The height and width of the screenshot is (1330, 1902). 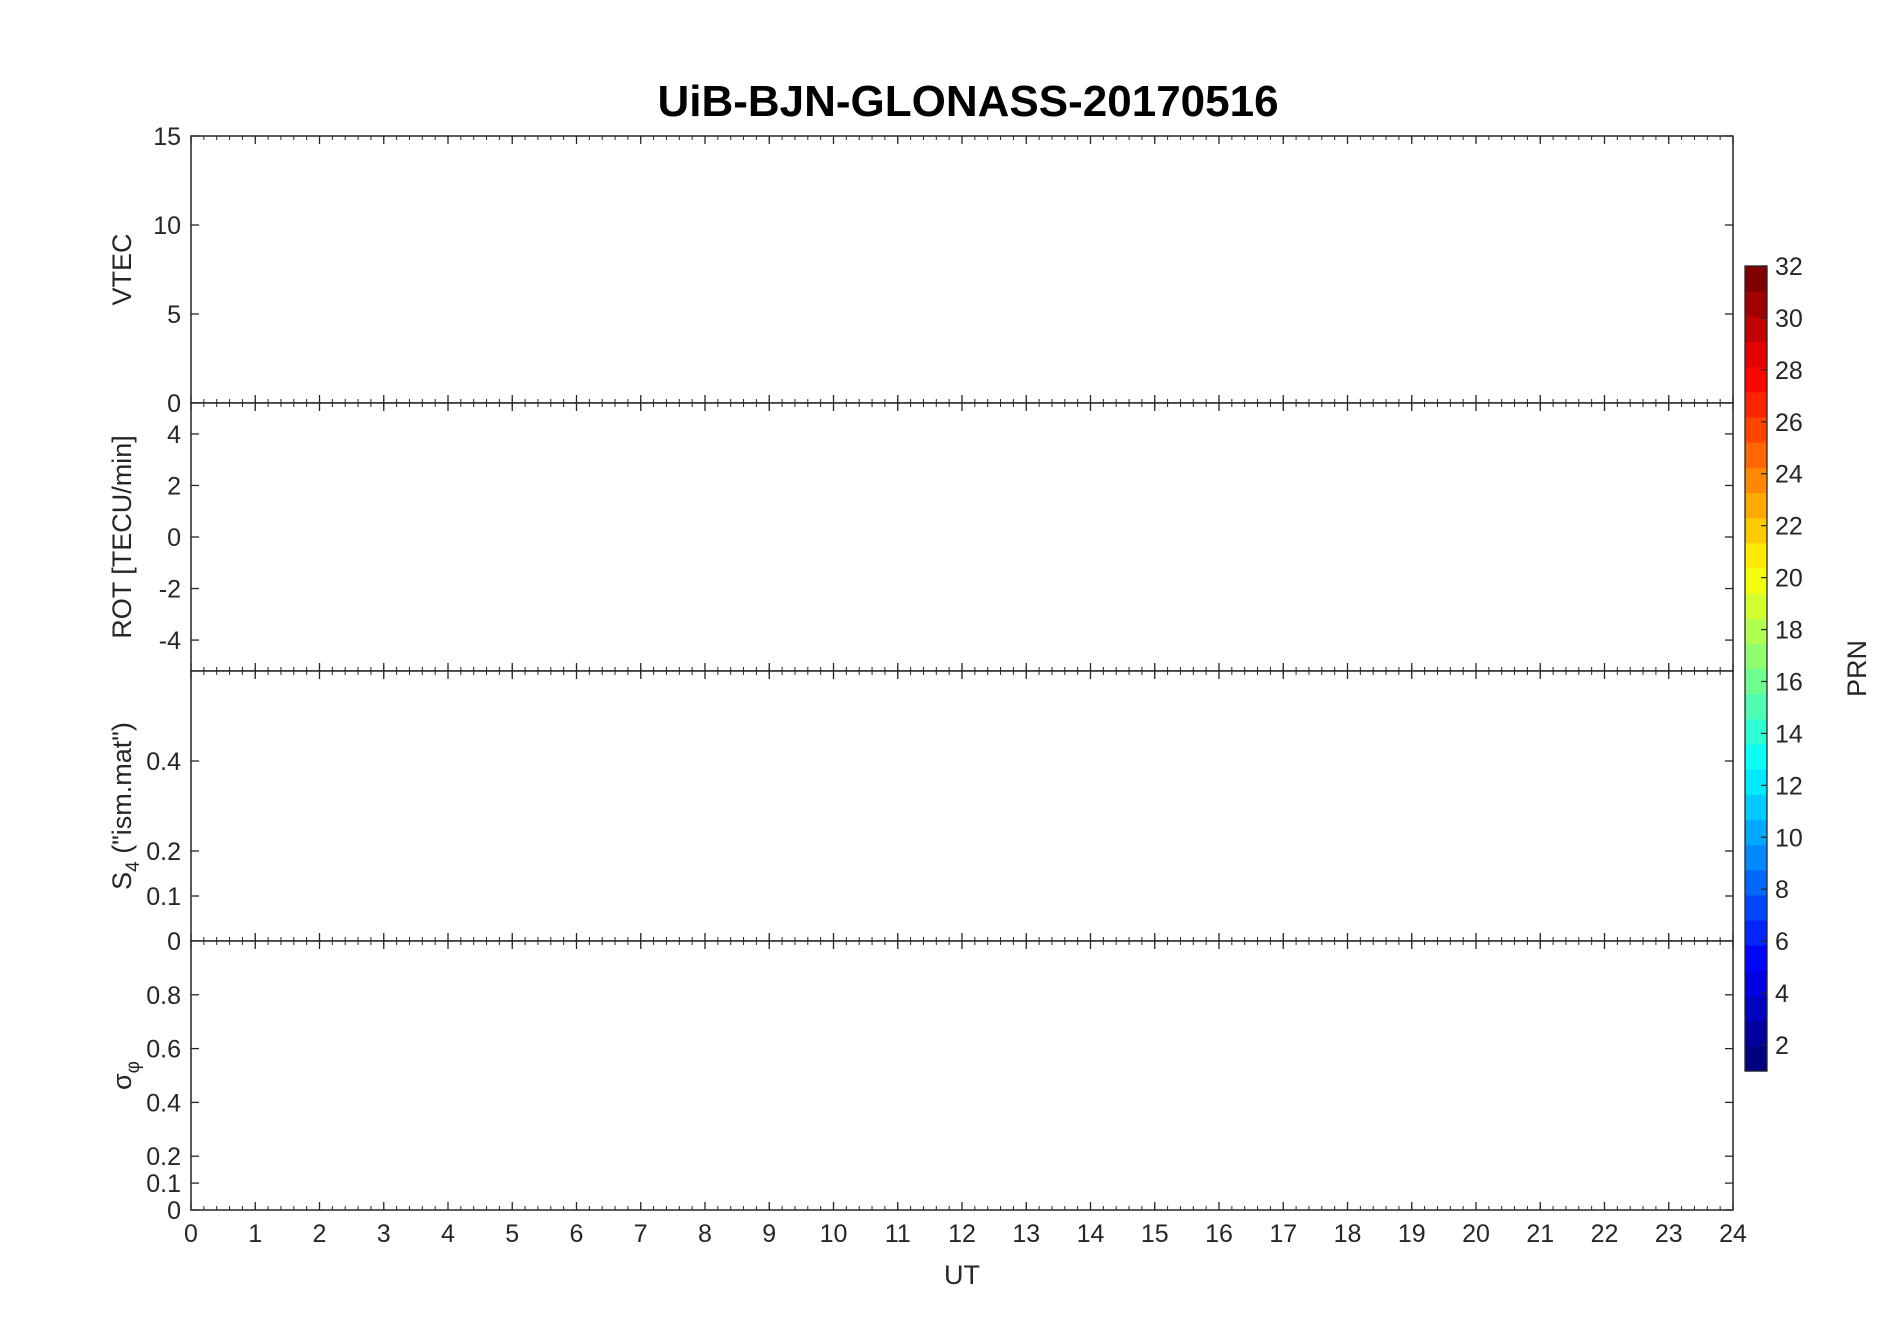 I want to click on colorbar-tick-label: 26, so click(x=1789, y=423).